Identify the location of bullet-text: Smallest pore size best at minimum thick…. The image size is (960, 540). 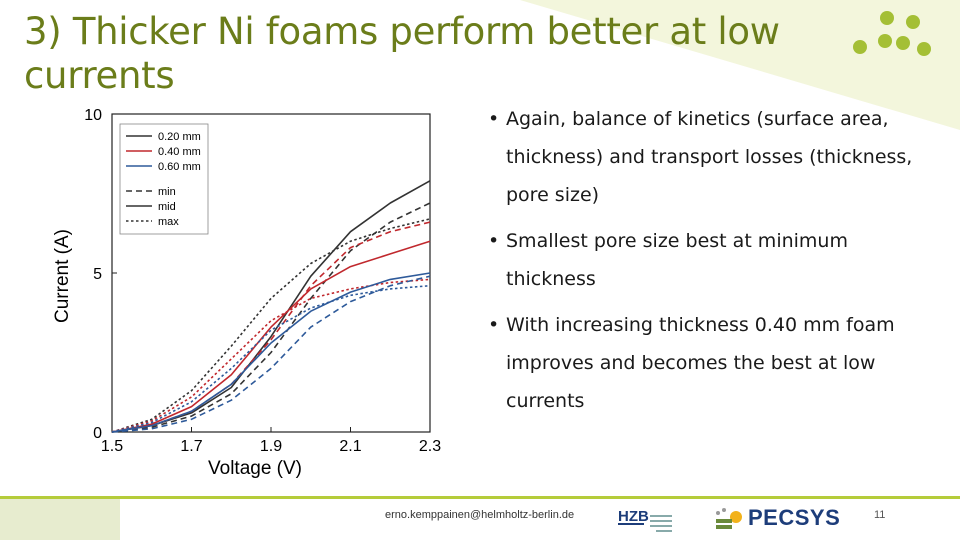
(677, 260).